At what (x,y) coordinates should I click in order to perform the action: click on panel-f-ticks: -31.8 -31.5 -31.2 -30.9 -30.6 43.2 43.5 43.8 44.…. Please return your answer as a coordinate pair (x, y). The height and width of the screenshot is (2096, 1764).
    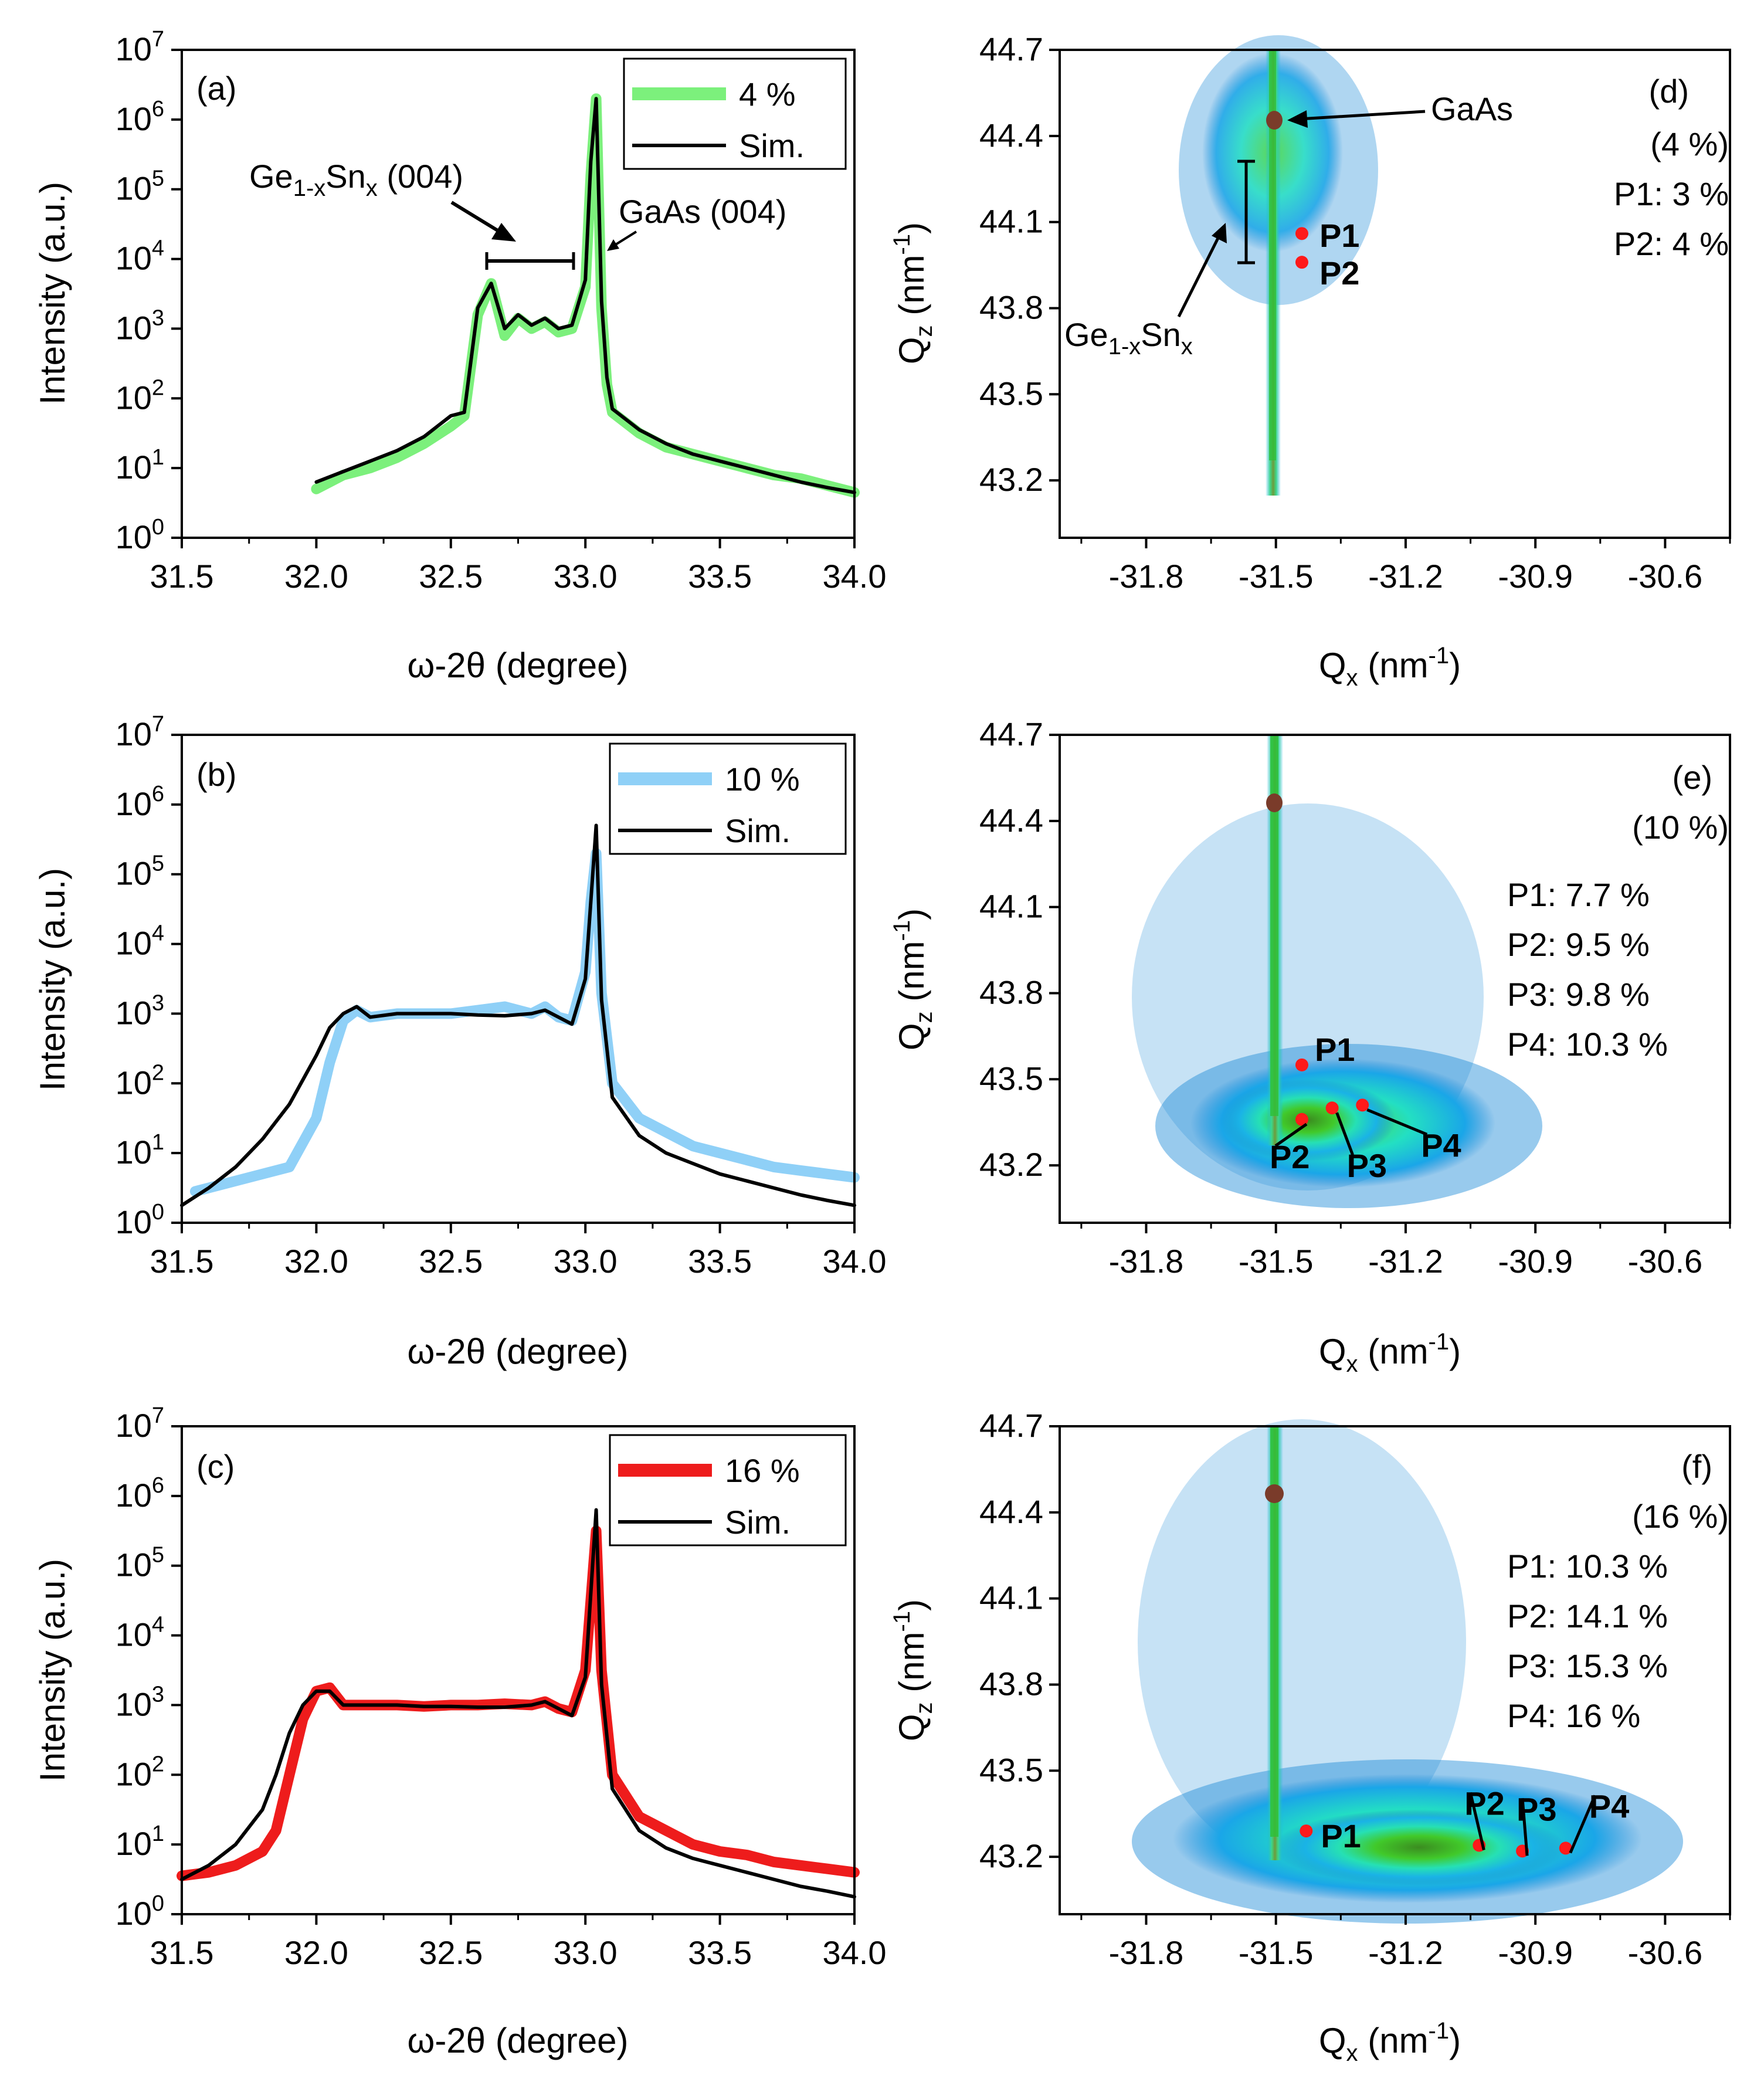
    Looking at the image, I should click on (1355, 1689).